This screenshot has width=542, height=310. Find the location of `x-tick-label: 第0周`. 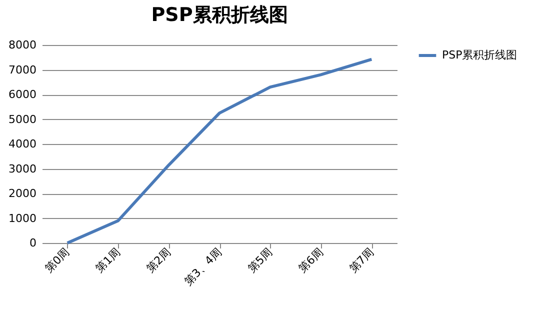

x-tick-label: 第0周 is located at coordinates (57, 261).